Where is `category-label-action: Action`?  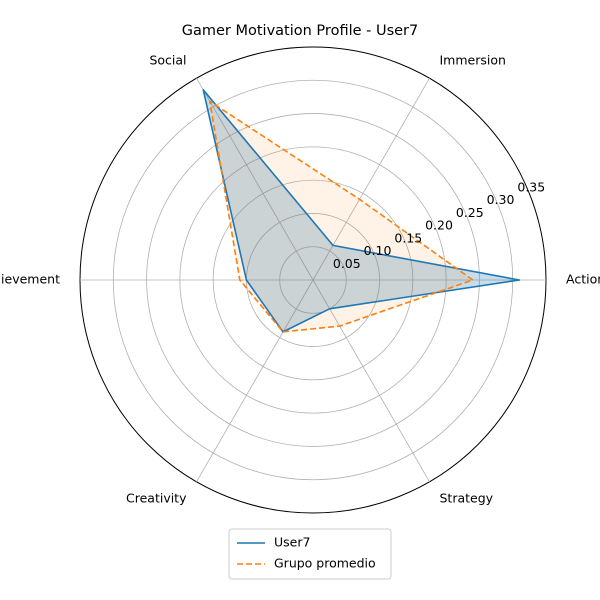
category-label-action: Action is located at coordinates (583, 279).